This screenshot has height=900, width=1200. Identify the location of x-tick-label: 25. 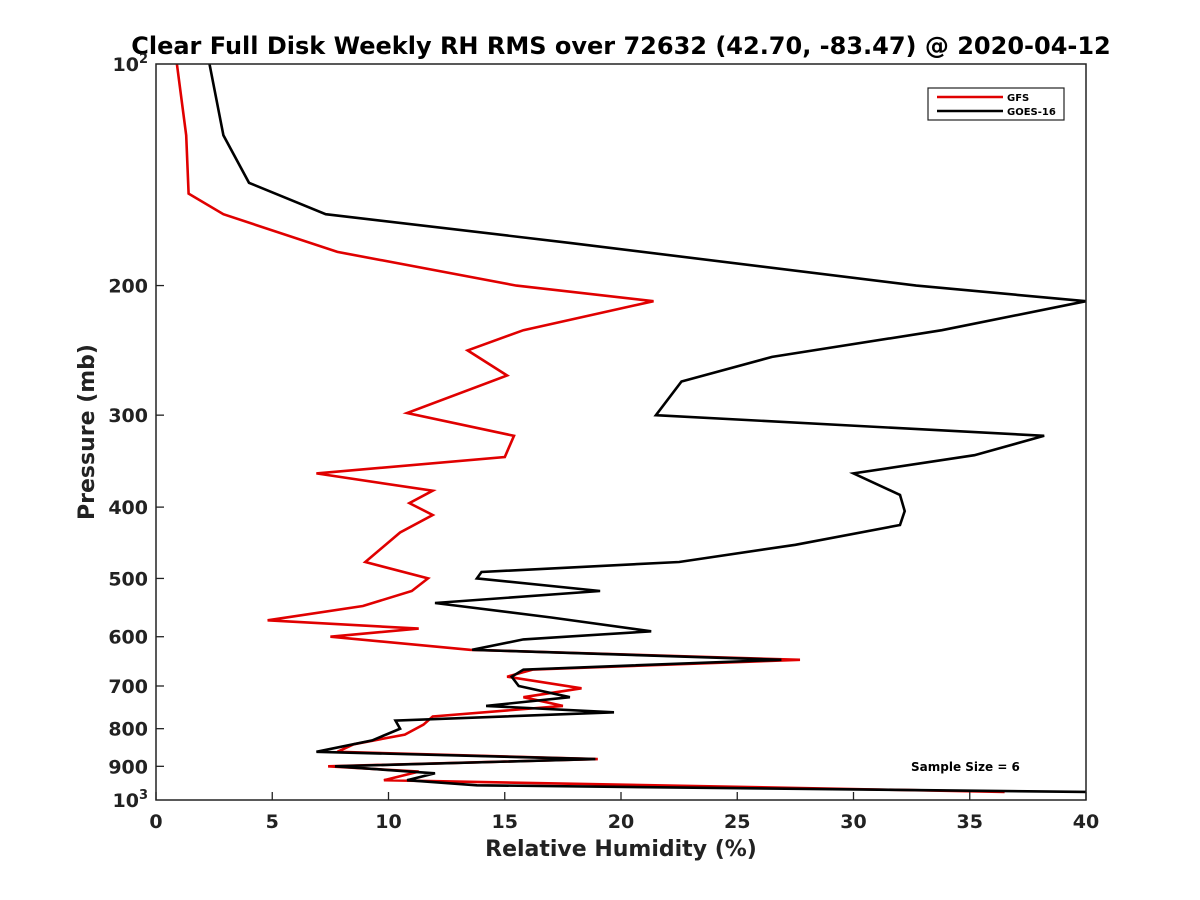
(737, 822).